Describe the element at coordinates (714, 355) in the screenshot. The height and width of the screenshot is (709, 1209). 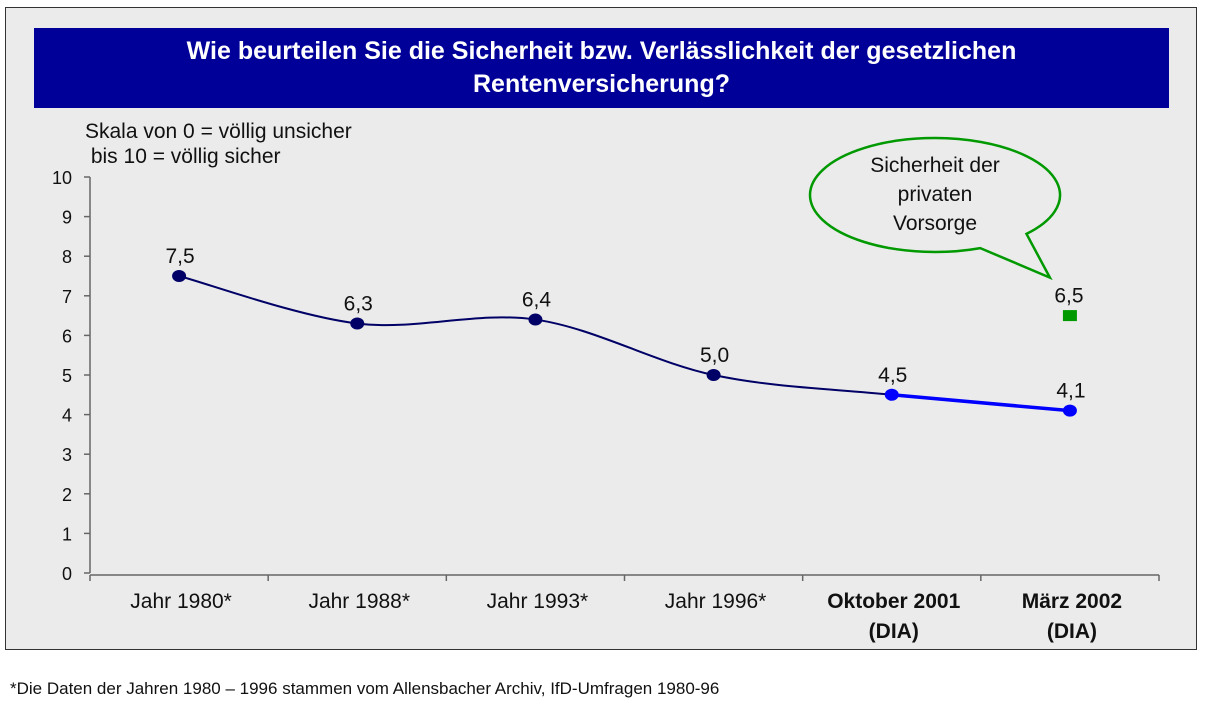
I see `data-label: 5,0` at that location.